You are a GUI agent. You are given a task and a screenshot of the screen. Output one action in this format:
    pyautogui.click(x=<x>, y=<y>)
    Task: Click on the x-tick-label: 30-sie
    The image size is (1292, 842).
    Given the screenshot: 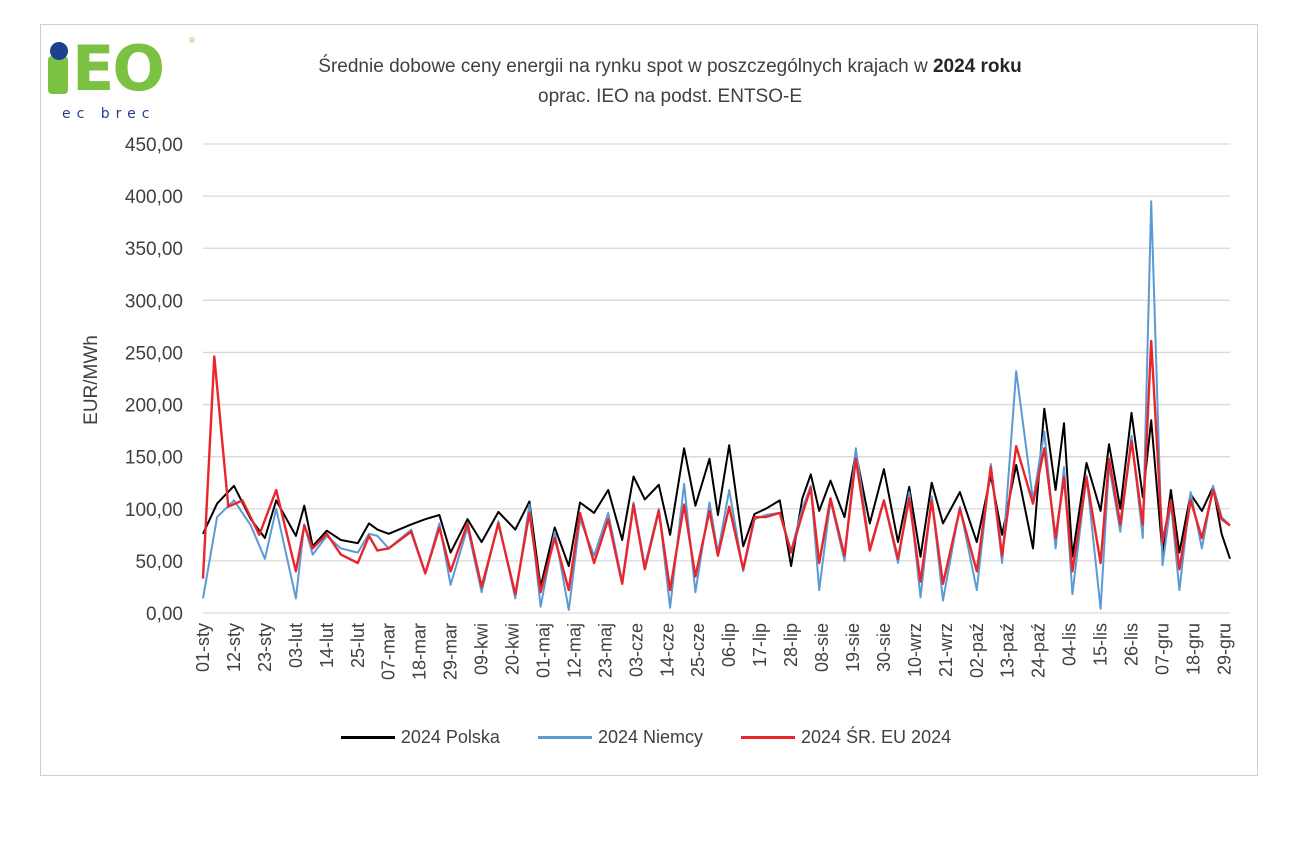 What is the action you would take?
    pyautogui.click(x=884, y=647)
    